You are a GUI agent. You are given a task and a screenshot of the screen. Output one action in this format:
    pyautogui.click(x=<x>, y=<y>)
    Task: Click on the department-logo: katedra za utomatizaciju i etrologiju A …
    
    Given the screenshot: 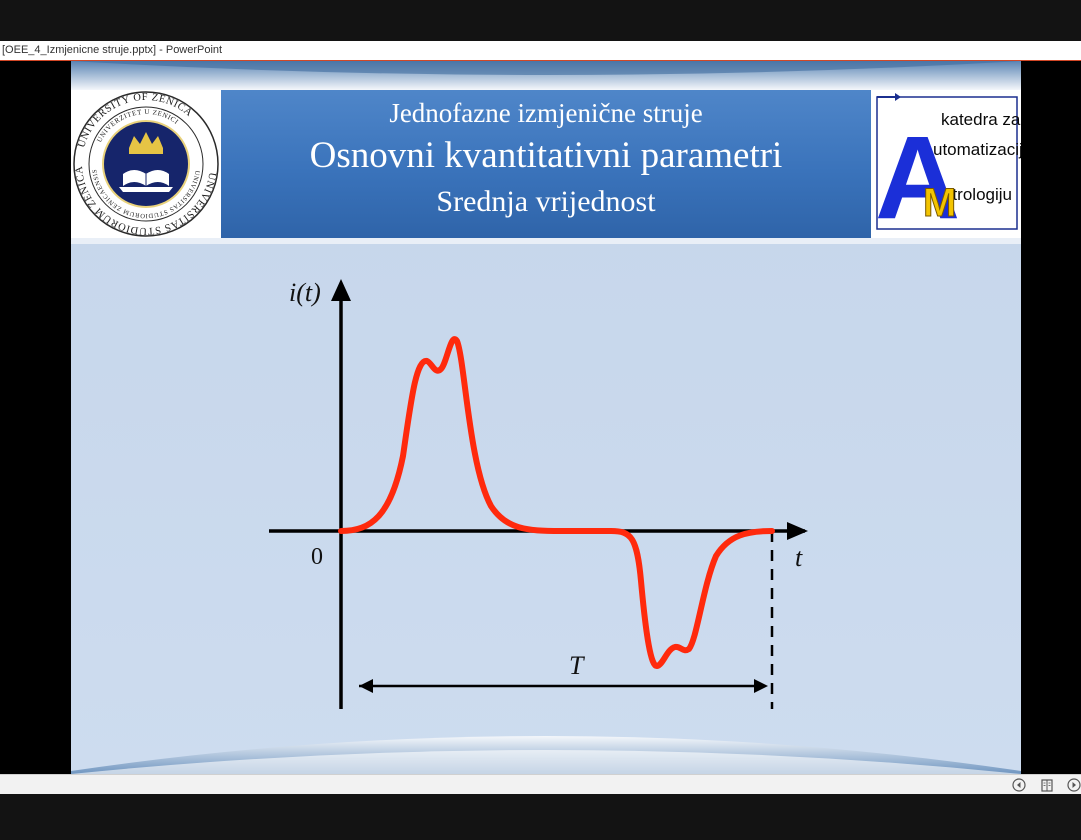 What is the action you would take?
    pyautogui.click(x=946, y=167)
    